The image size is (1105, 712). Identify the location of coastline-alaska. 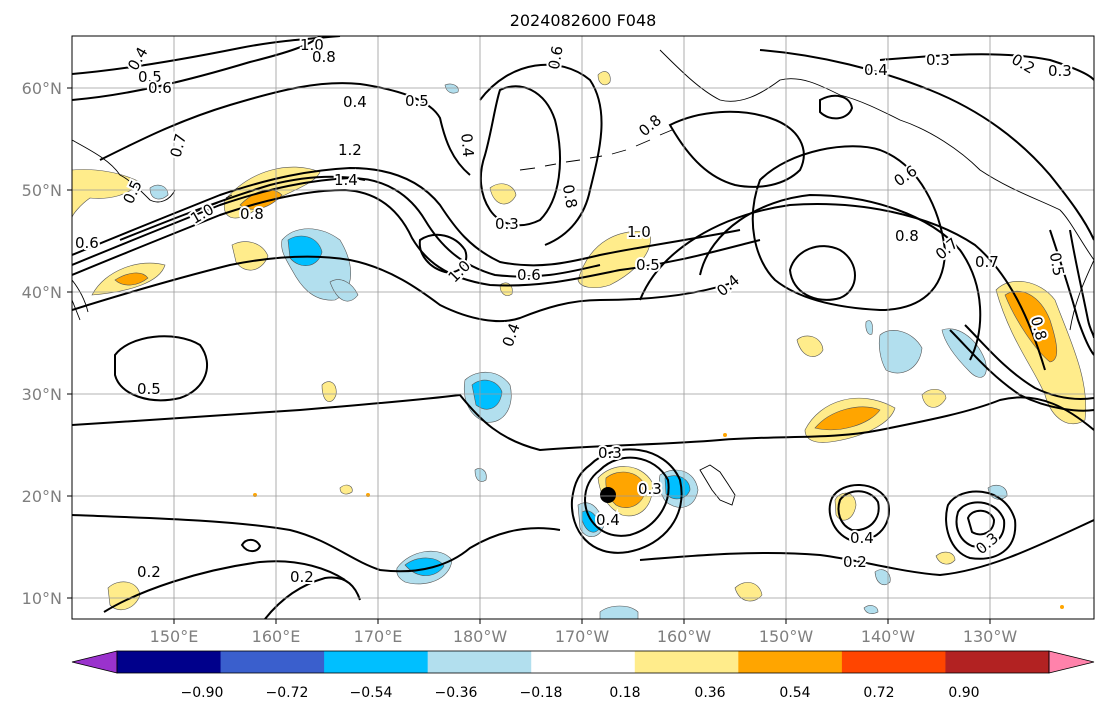
(876, 155).